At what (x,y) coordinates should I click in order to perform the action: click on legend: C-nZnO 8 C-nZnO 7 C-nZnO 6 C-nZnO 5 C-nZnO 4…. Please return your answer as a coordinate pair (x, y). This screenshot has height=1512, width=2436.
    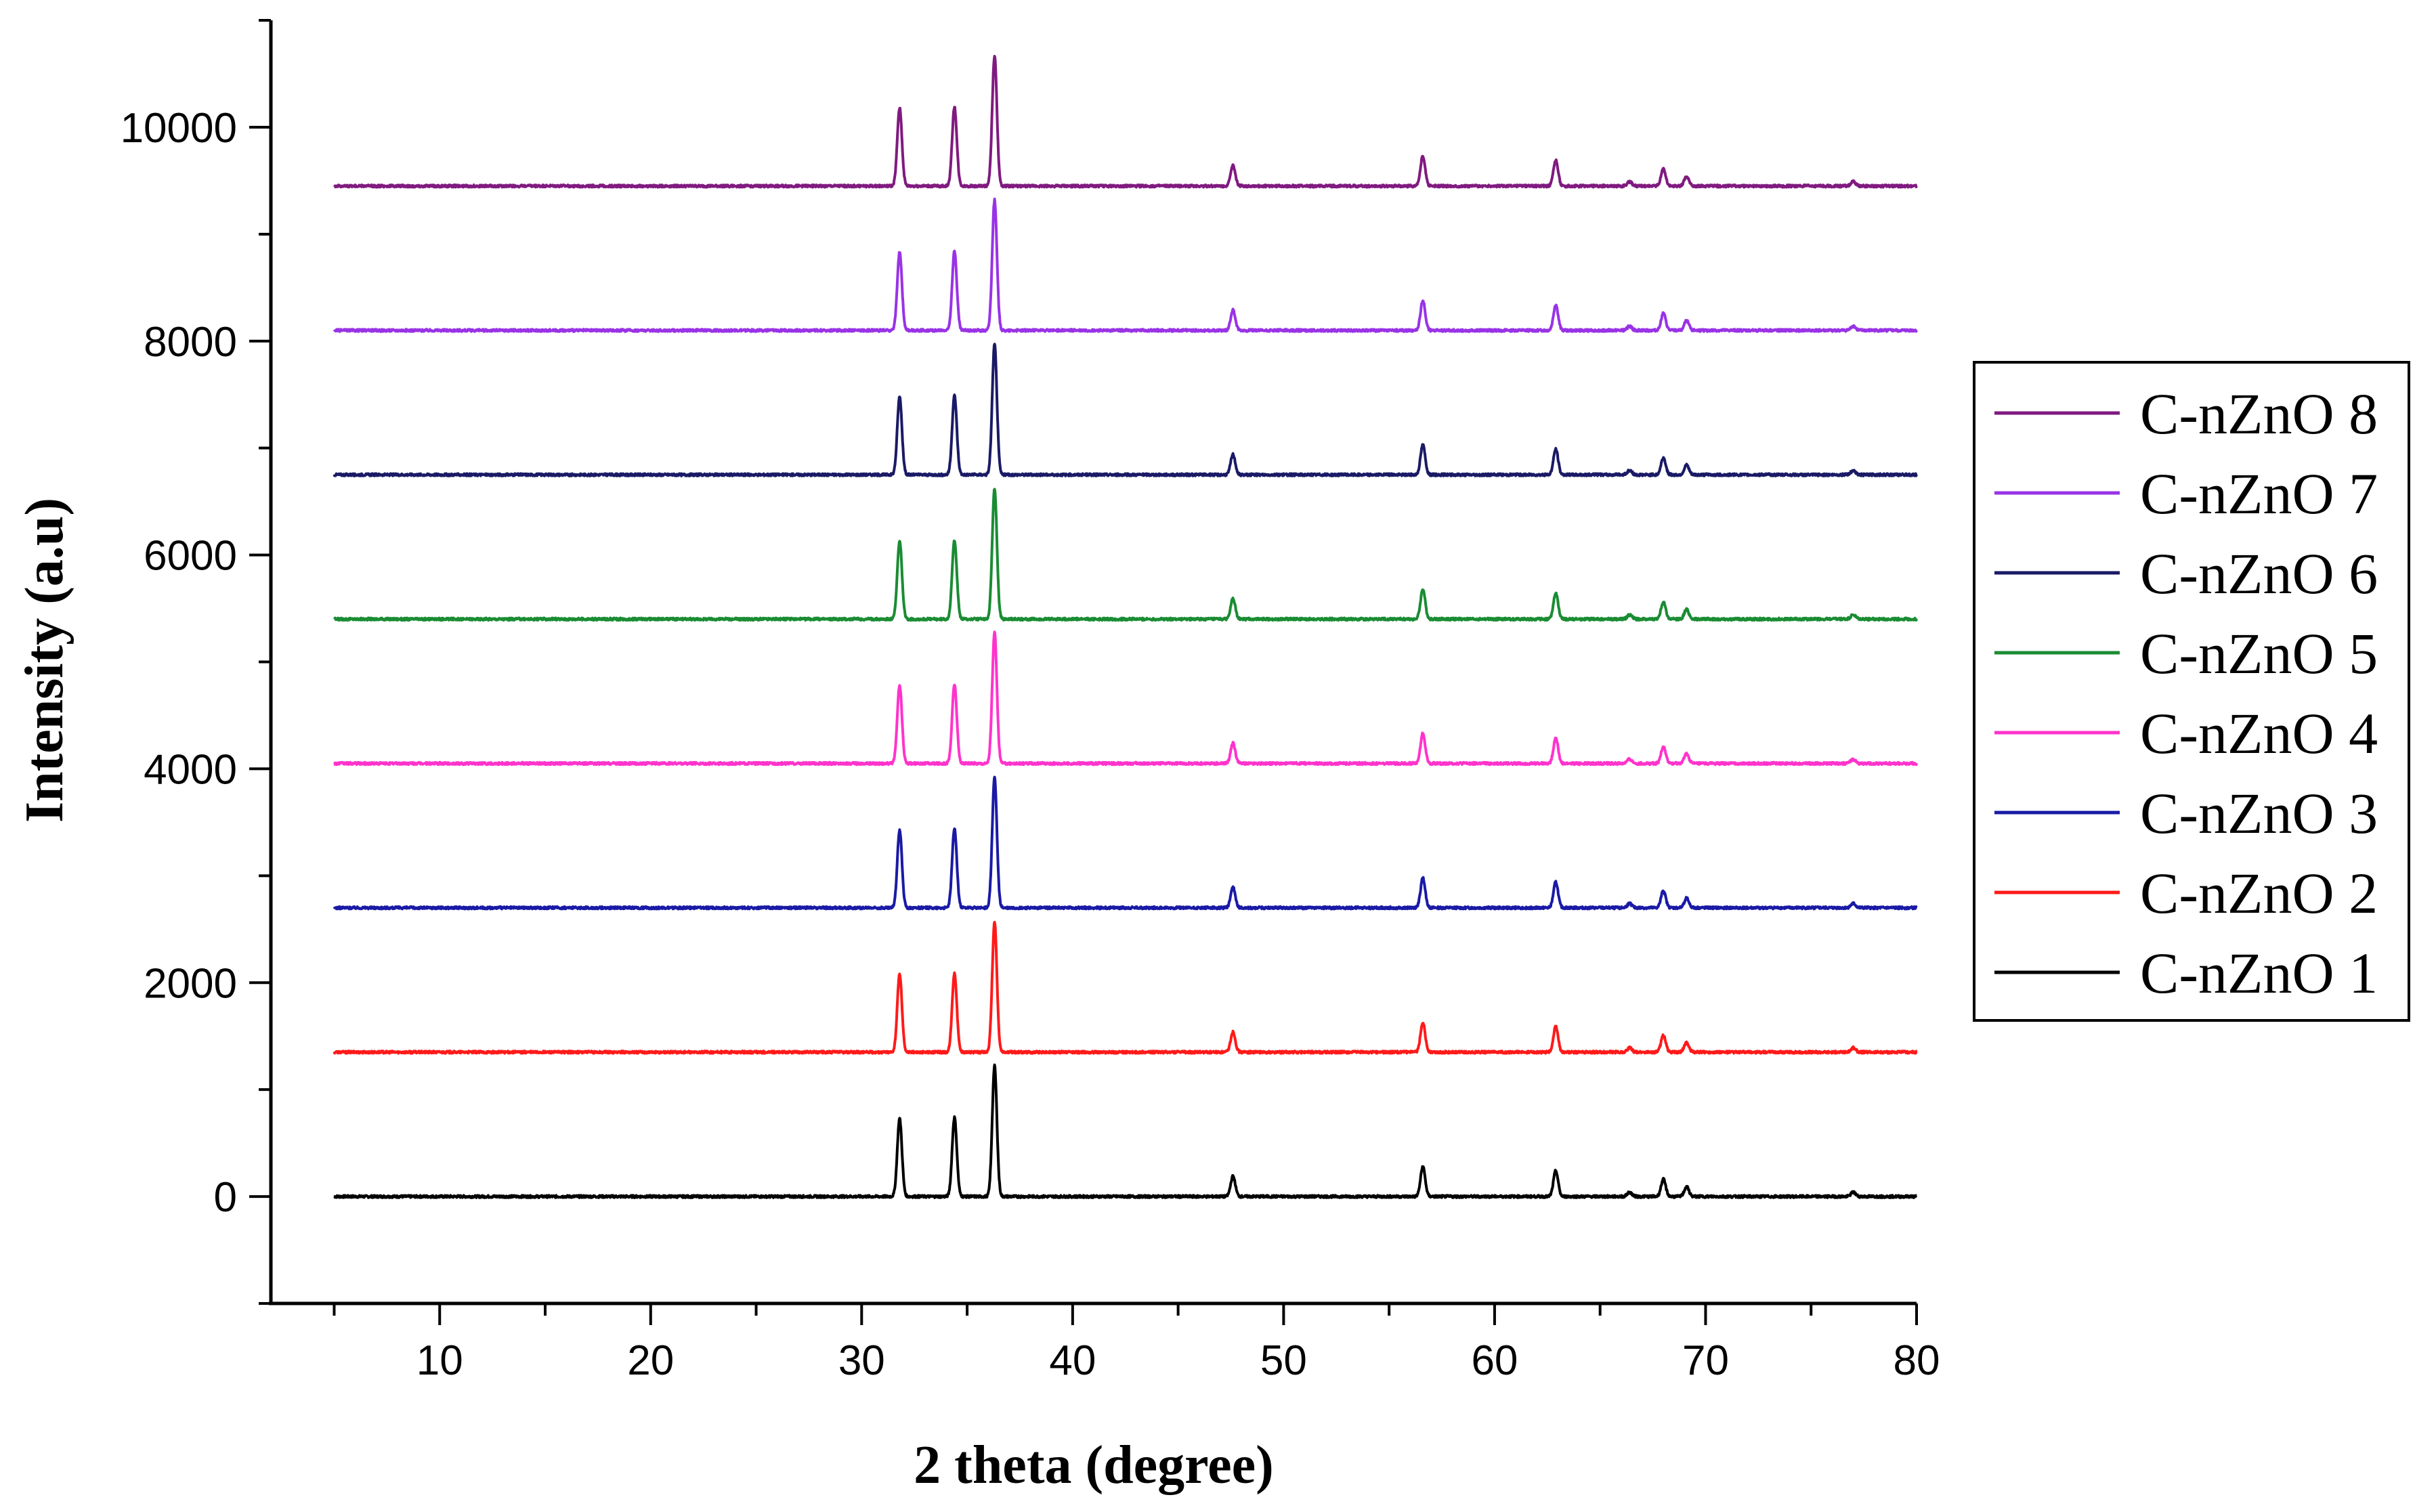
    Looking at the image, I should click on (2191, 691).